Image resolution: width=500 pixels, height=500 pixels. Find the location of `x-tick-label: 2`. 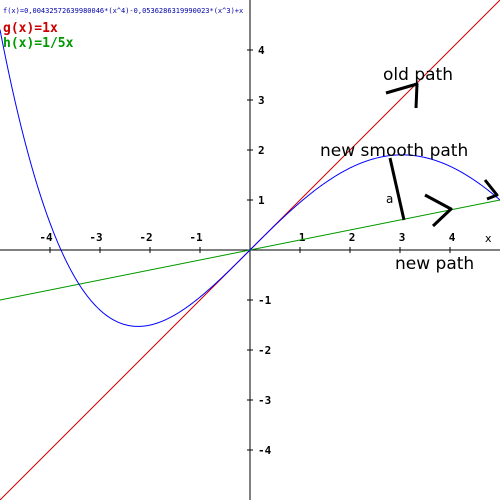

x-tick-label: 2 is located at coordinates (352, 237).